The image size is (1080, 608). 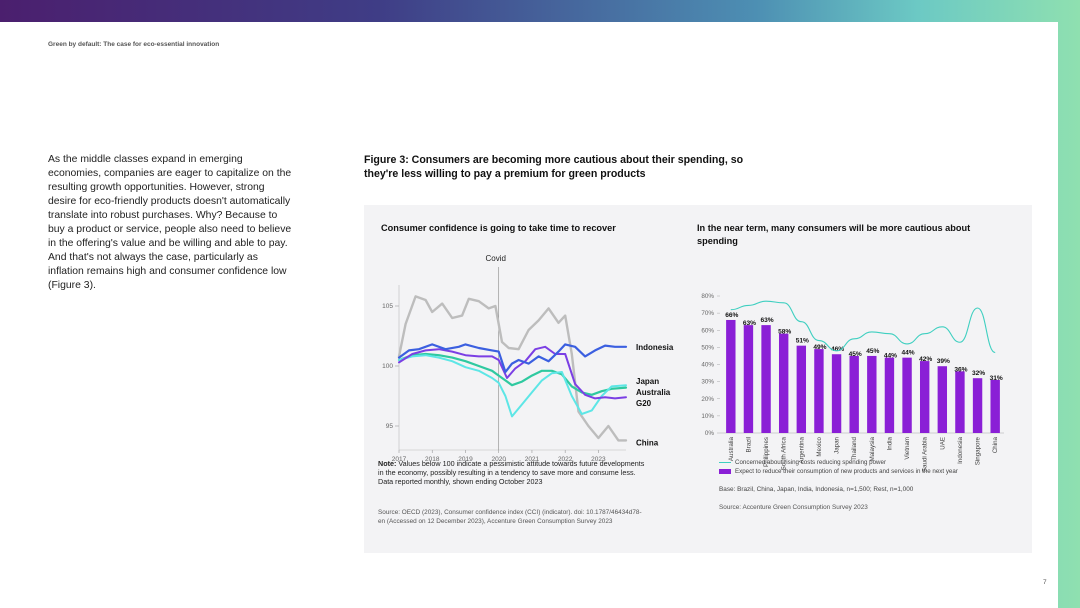 What do you see at coordinates (978, 373) in the screenshot?
I see `bar-value-label: 32%` at bounding box center [978, 373].